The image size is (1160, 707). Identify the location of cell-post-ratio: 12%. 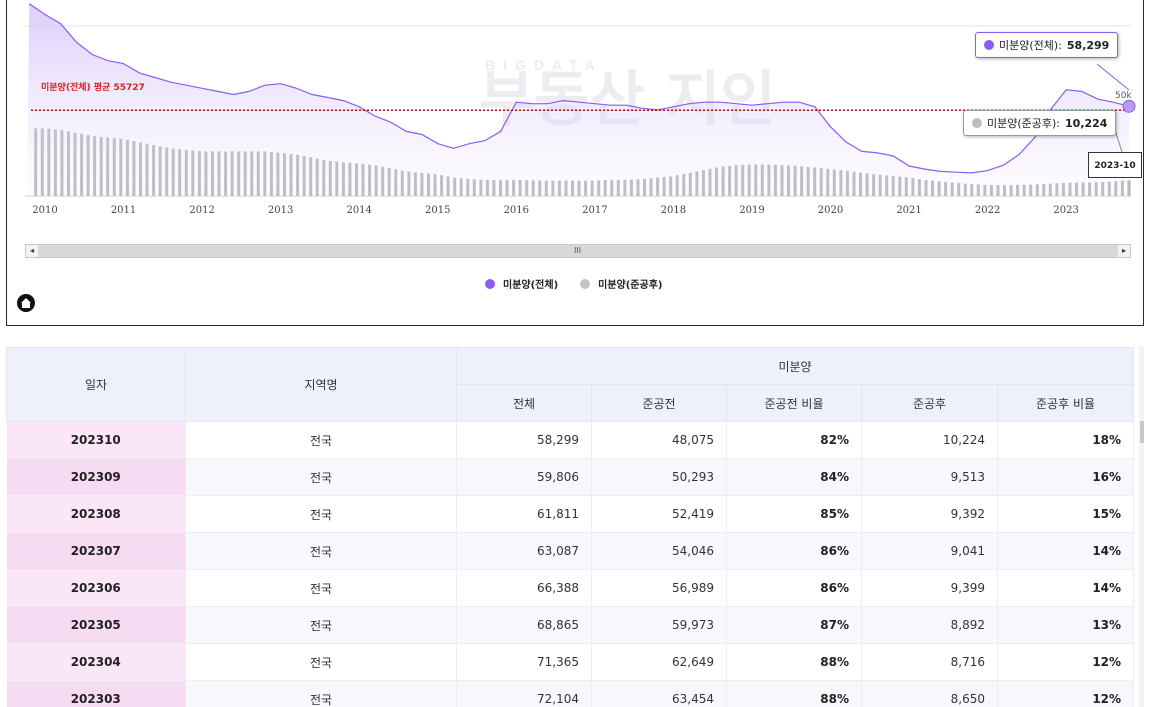
(1066, 662).